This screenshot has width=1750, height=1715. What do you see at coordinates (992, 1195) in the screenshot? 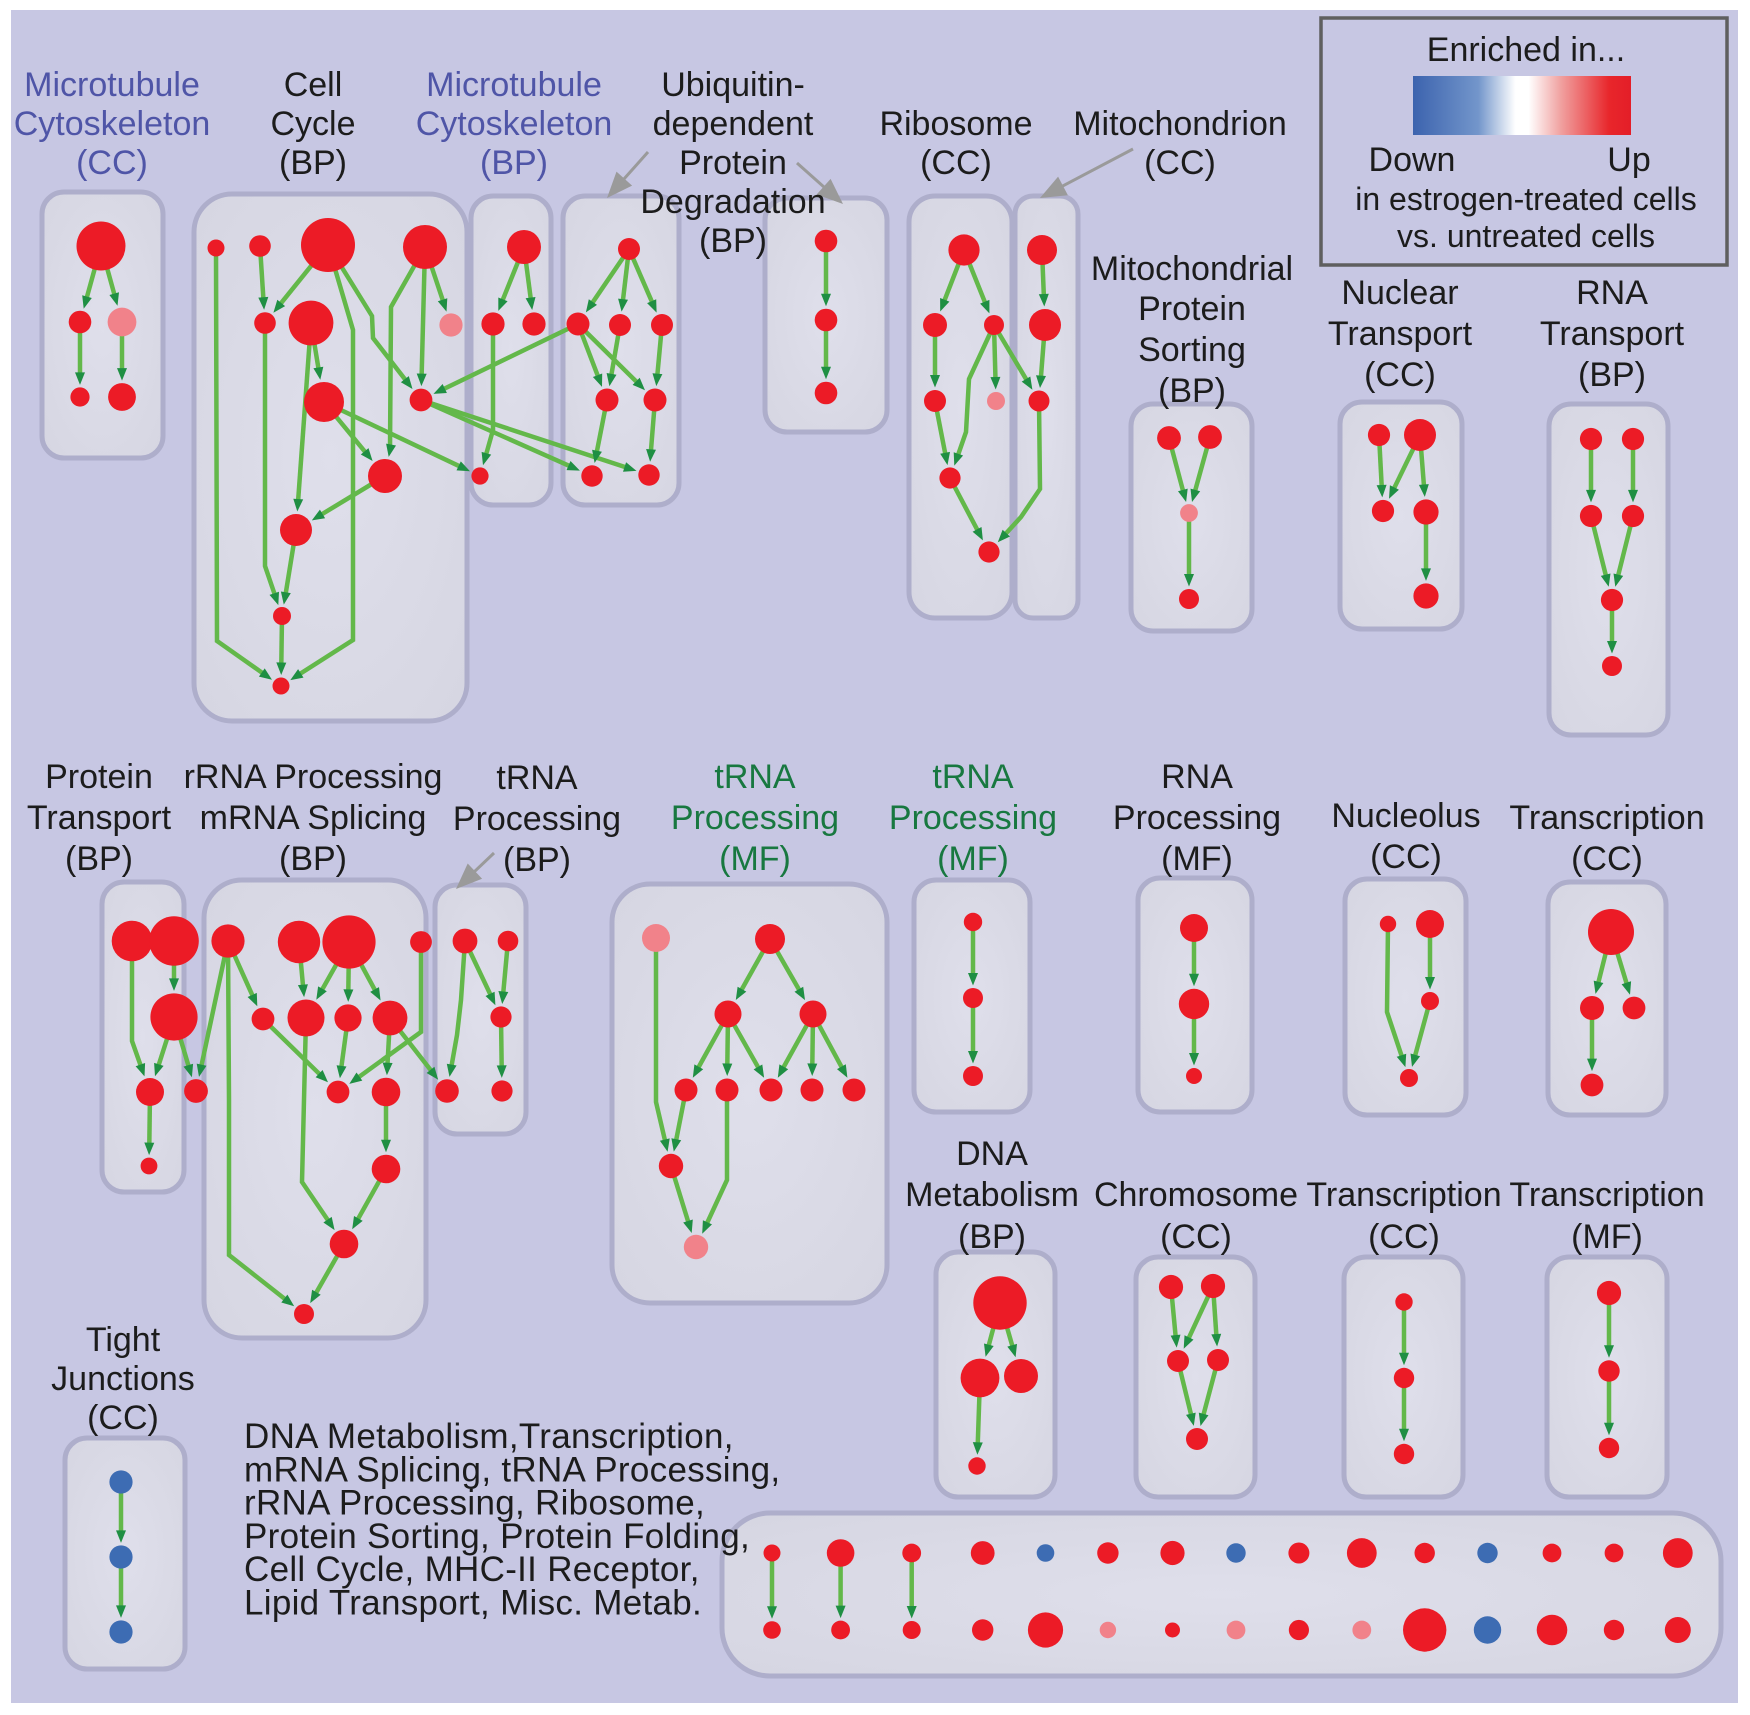
I see `svg-text: Metabolism` at bounding box center [992, 1195].